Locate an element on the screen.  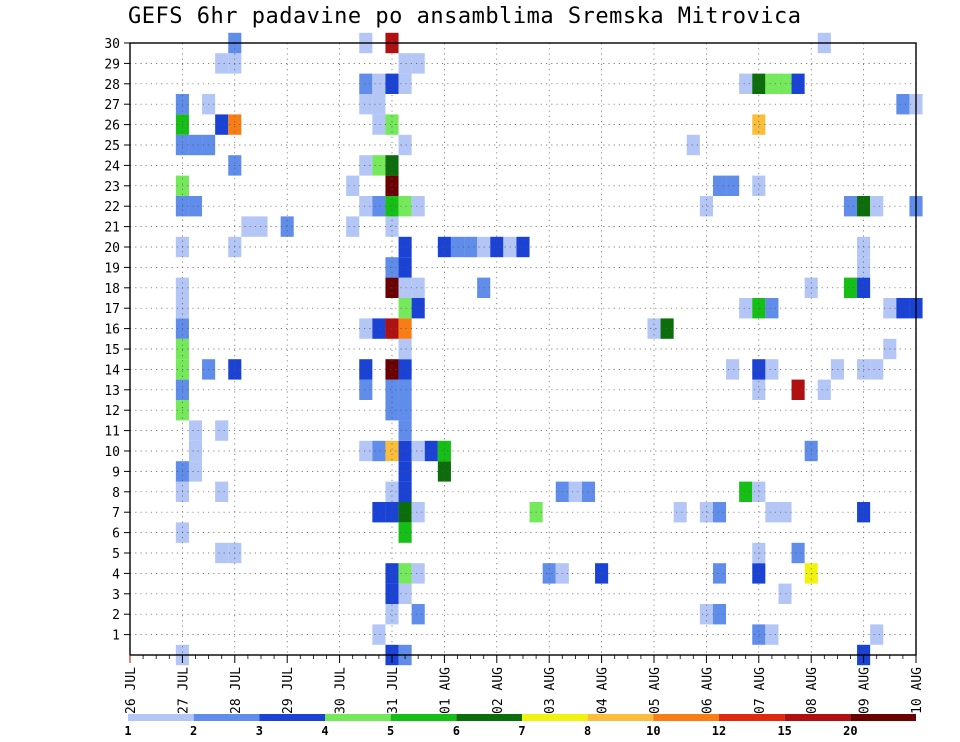
x-tick-label: 30 JUL is located at coordinates (341, 690).